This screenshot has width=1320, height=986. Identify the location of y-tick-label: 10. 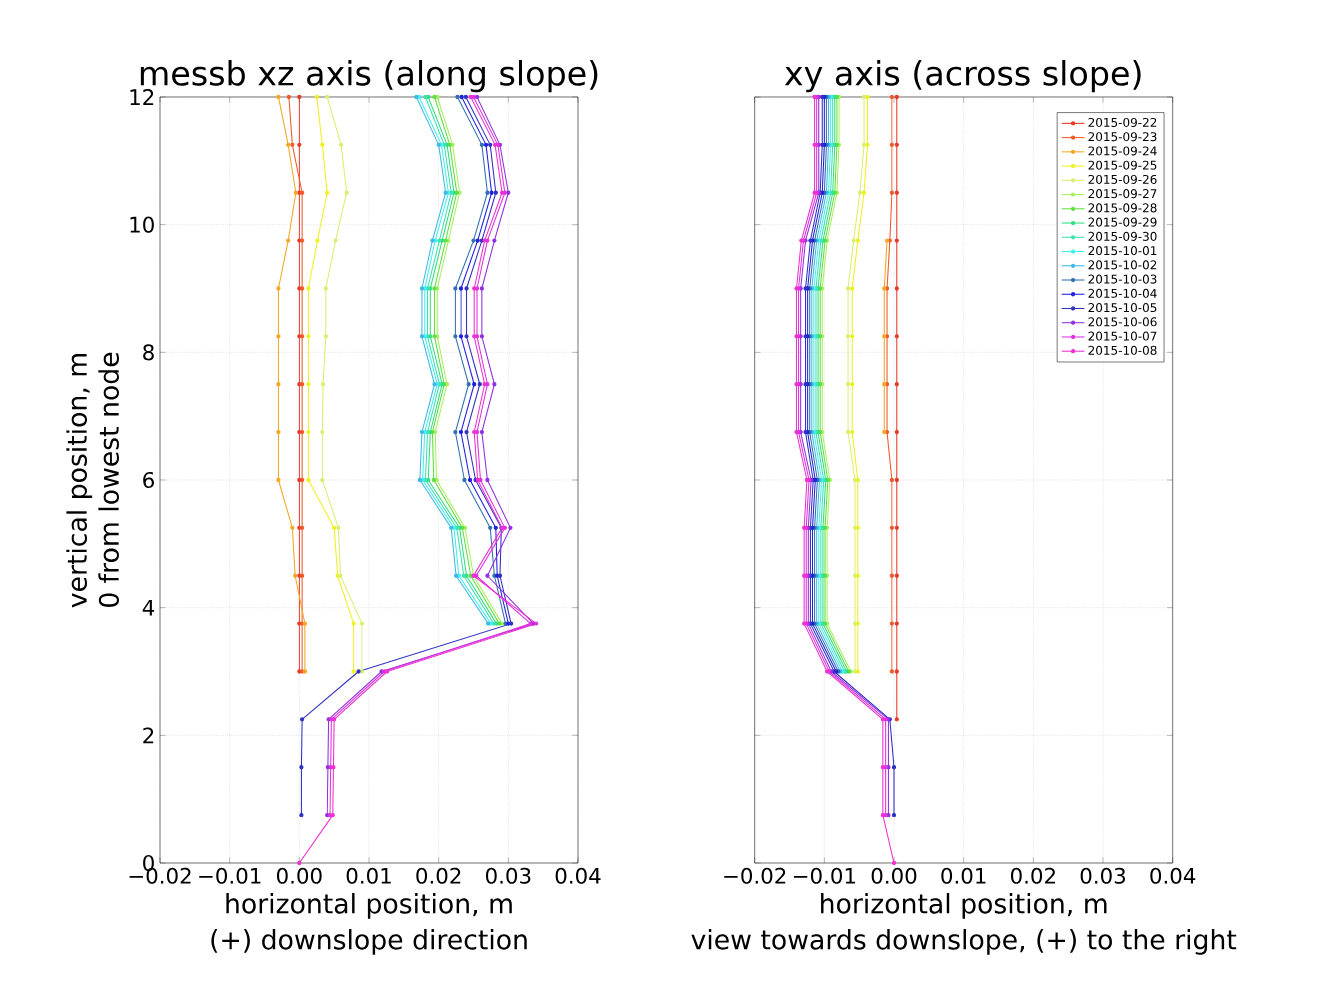
(142, 224).